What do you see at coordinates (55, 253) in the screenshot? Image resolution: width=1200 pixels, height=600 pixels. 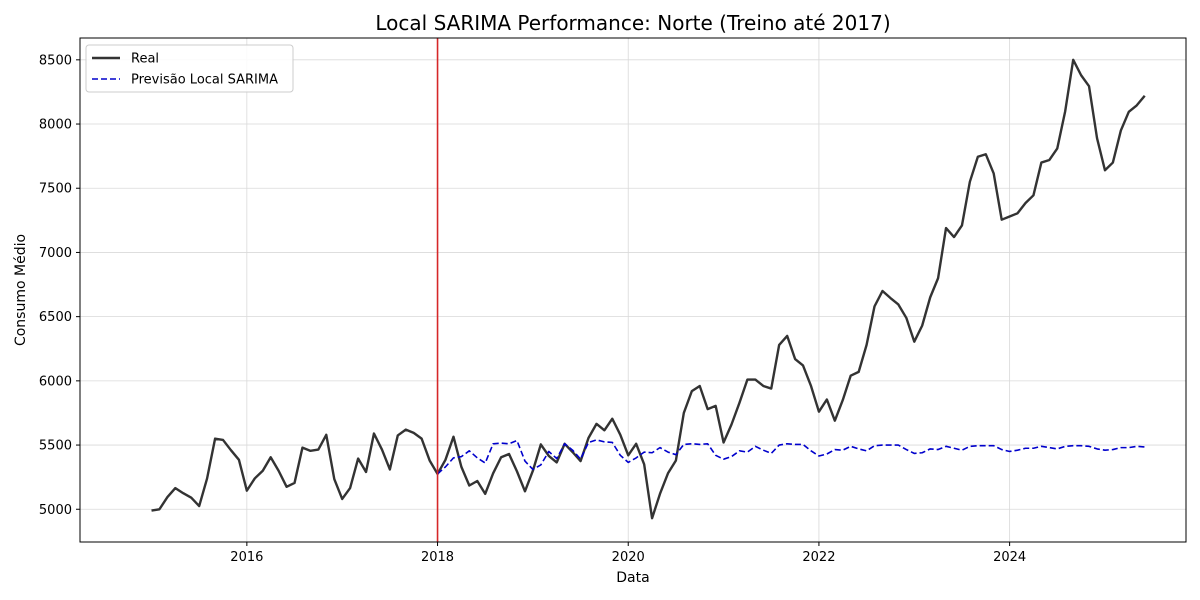 I see `y-tick-label: 7000` at bounding box center [55, 253].